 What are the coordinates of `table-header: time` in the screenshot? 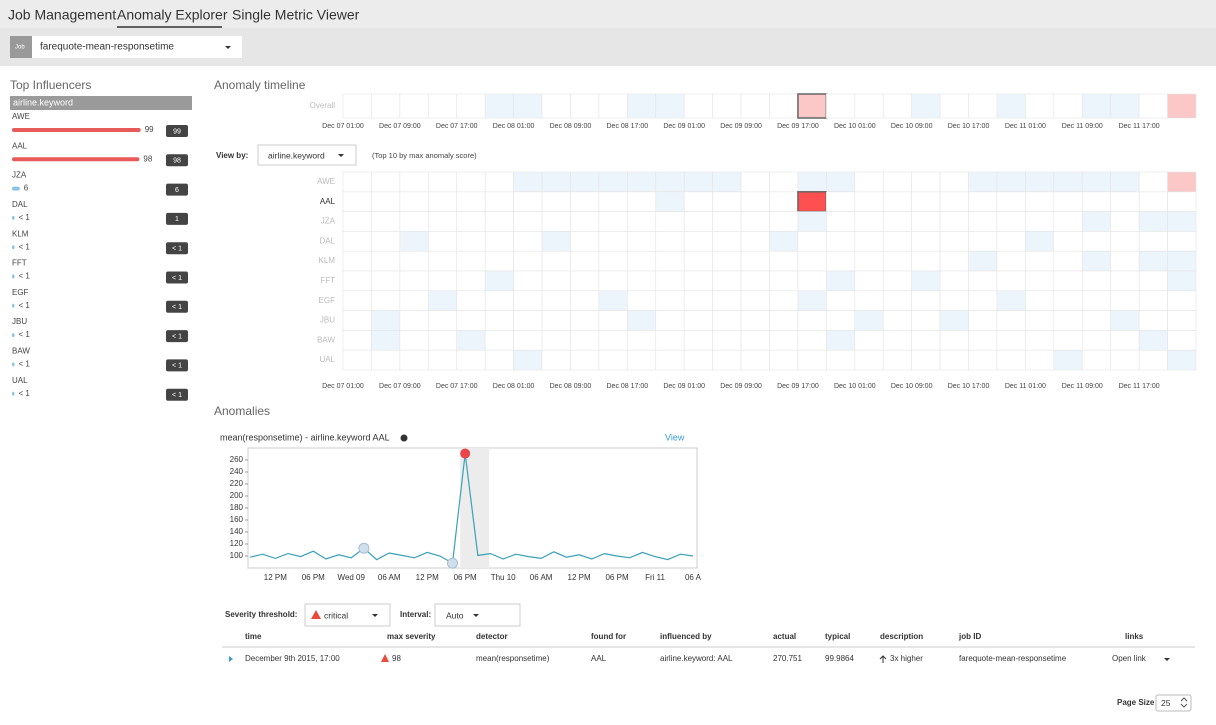 It's located at (253, 636).